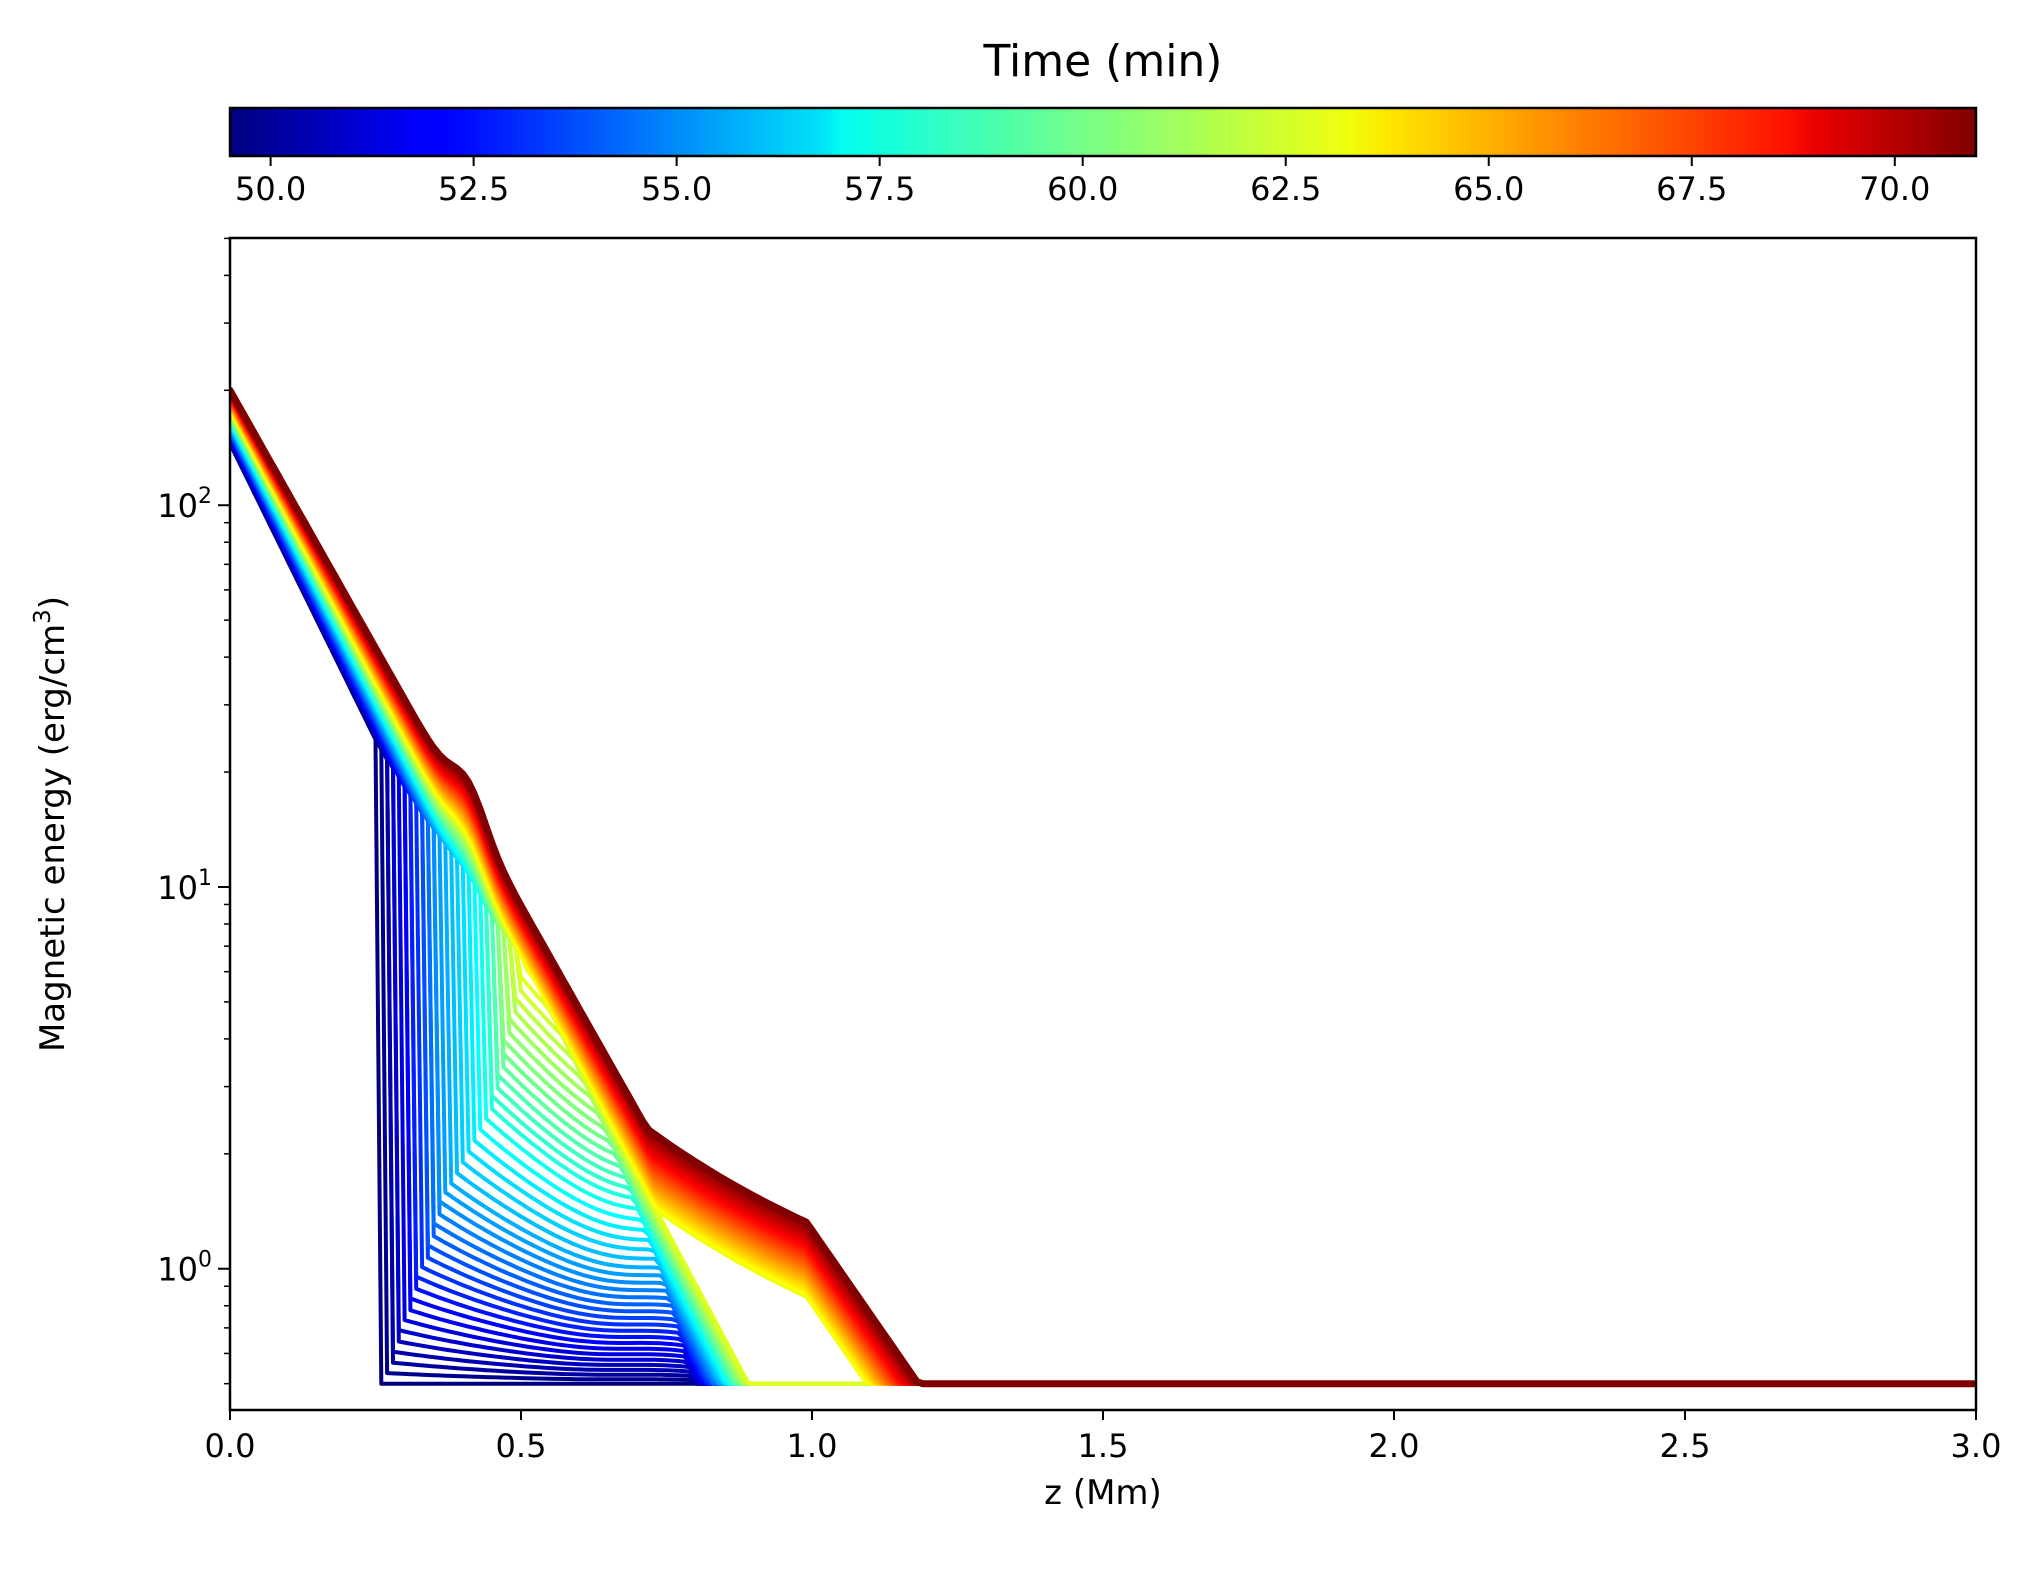 The height and width of the screenshot is (1585, 2039). What do you see at coordinates (879, 189) in the screenshot?
I see `colorbar-tick-label: 57.5` at bounding box center [879, 189].